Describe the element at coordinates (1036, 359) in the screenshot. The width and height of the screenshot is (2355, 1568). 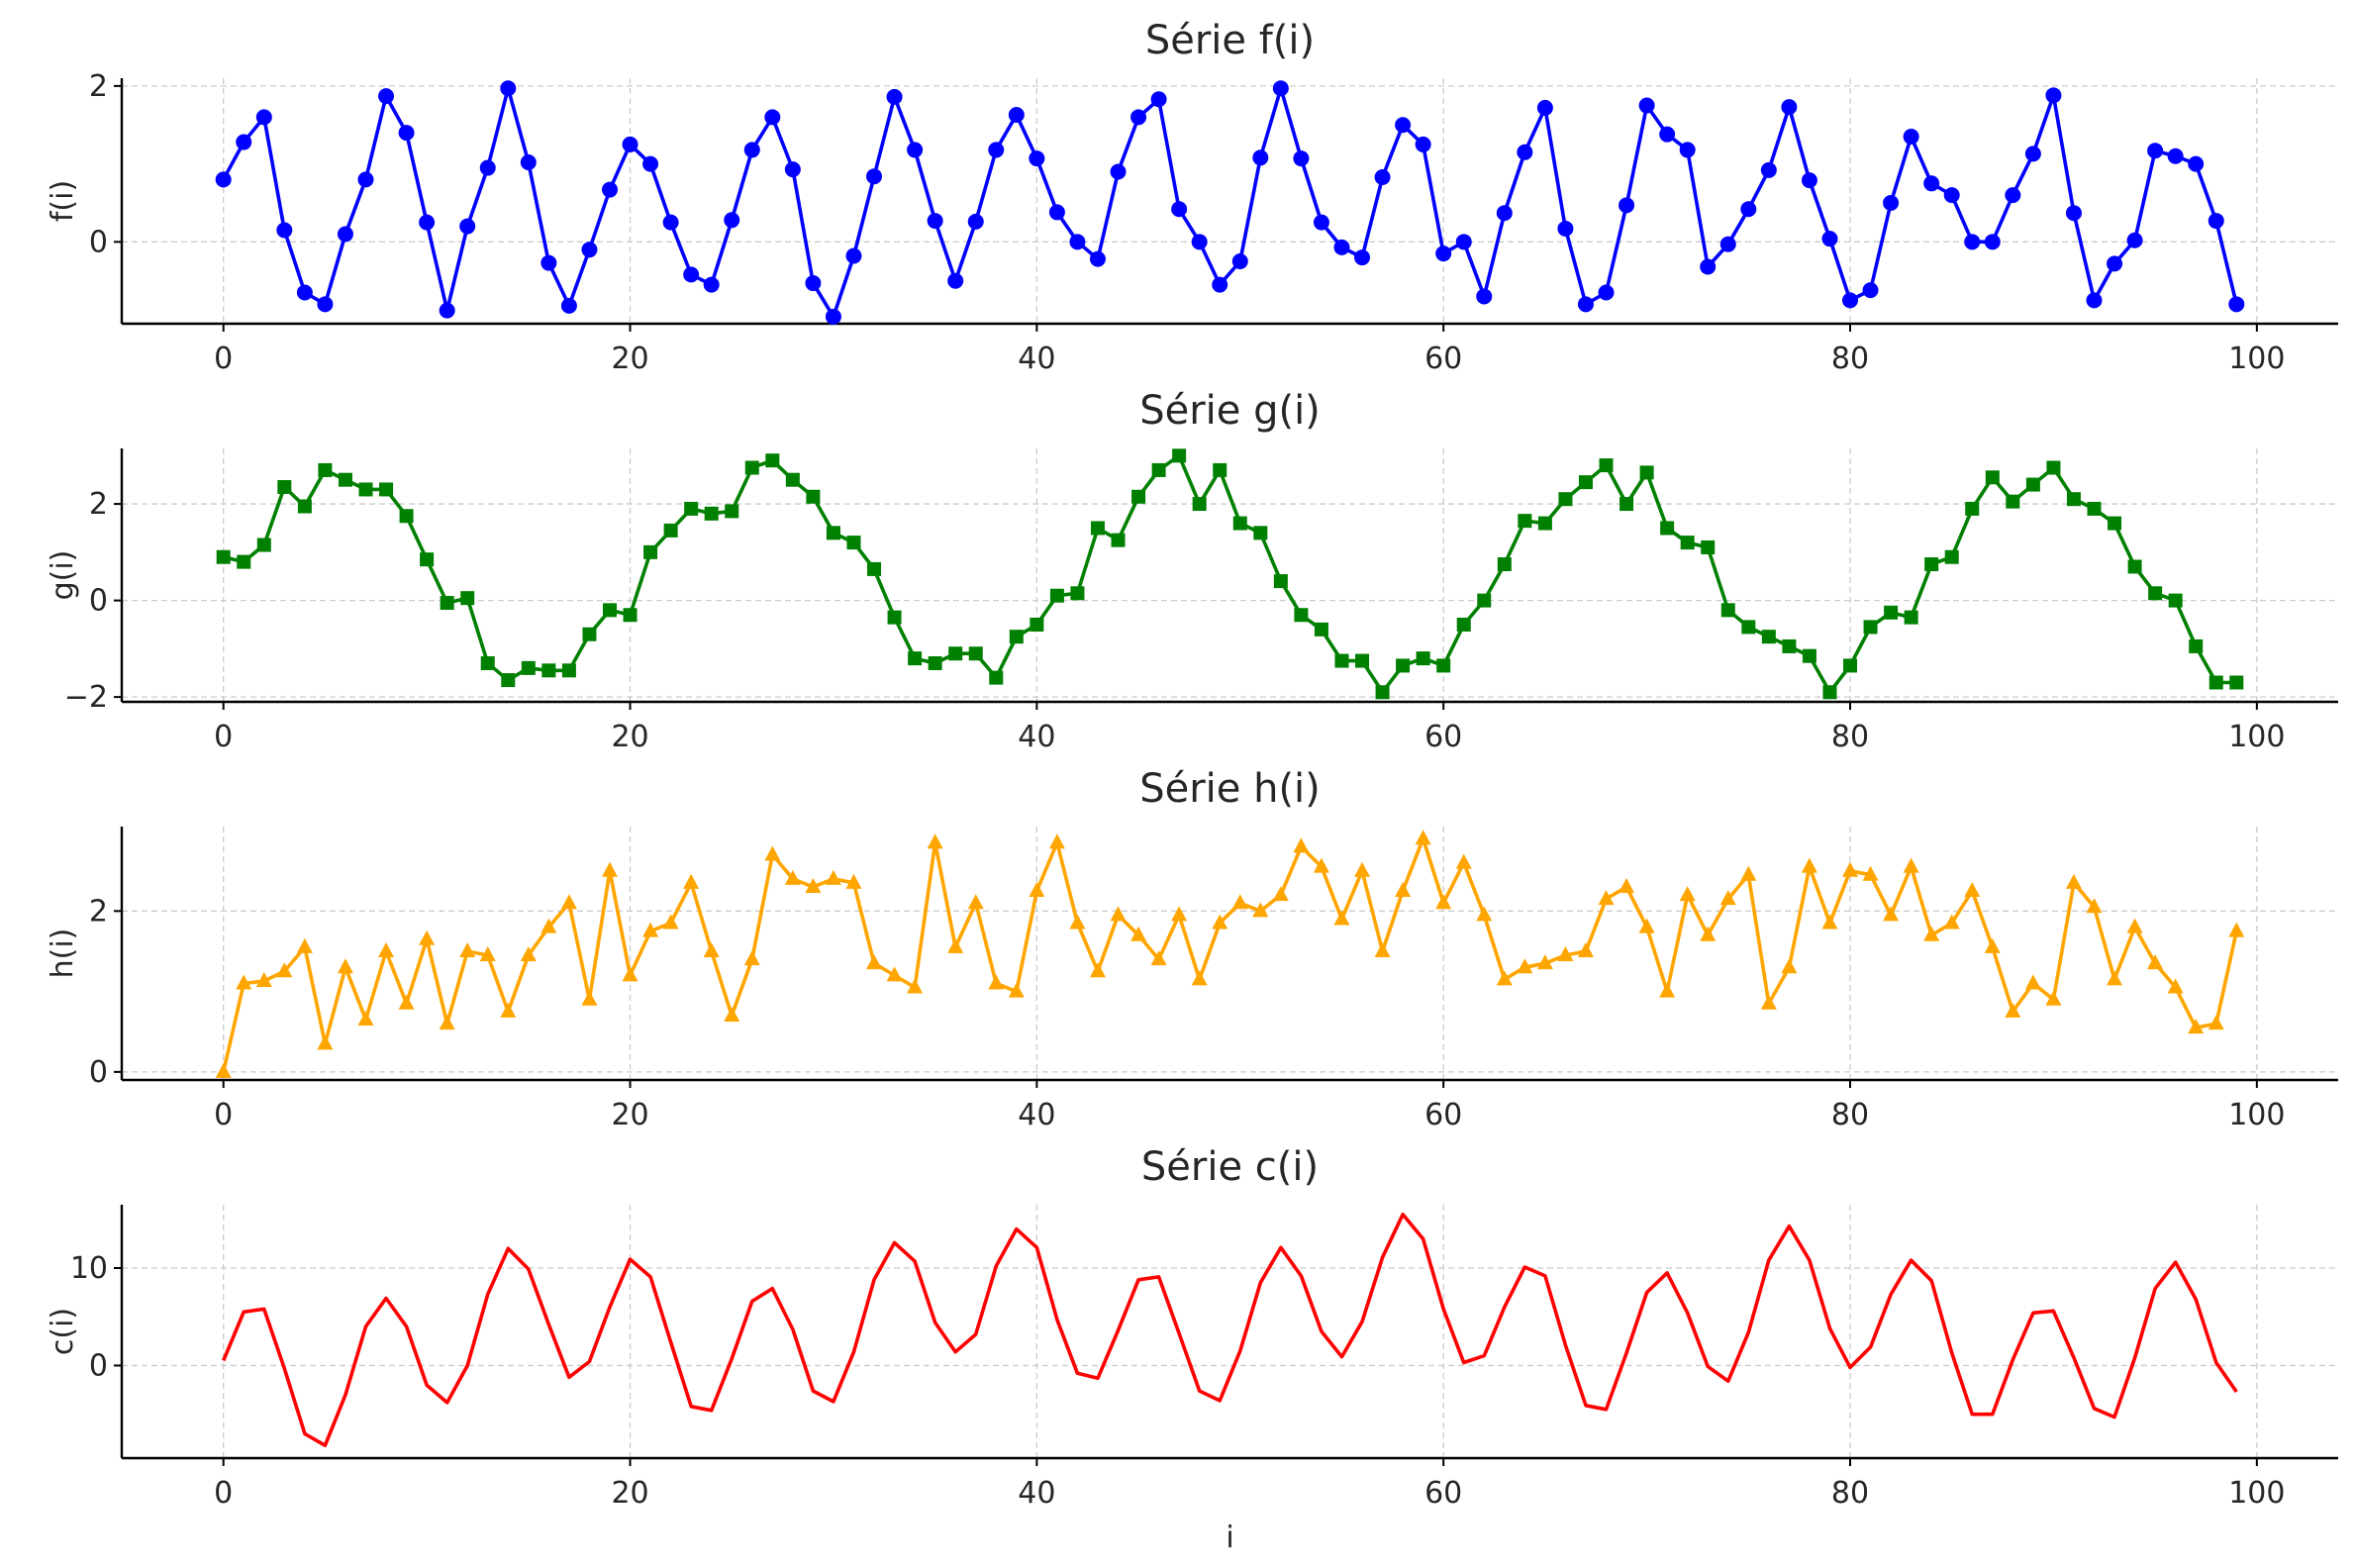
I see `x-tick-label: 40` at that location.